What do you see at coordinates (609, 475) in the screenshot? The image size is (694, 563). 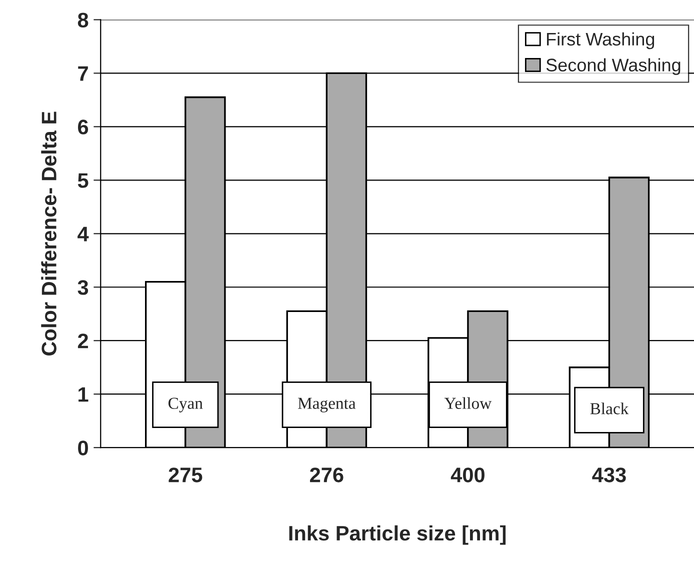 I see `x-tick-label: 433` at bounding box center [609, 475].